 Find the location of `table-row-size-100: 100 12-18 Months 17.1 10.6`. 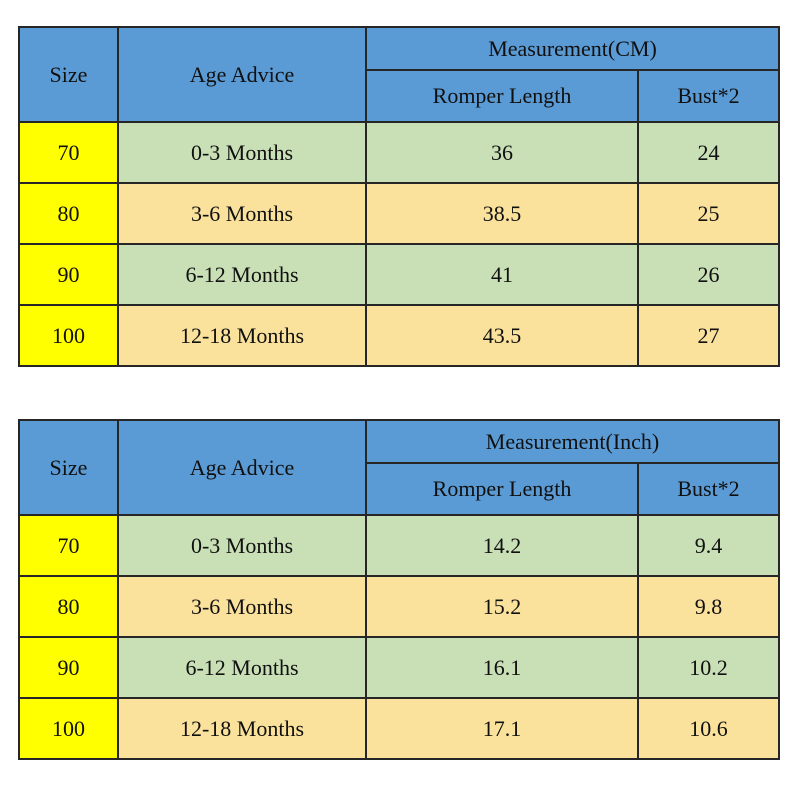

table-row-size-100: 100 12-18 Months 17.1 10.6 is located at coordinates (399, 728).